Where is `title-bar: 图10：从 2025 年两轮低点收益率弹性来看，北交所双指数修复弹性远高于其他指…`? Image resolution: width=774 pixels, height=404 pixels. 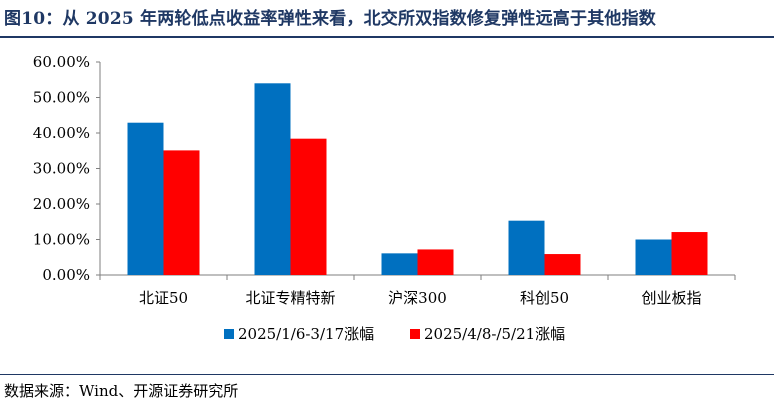
title-bar: 图10：从 2025 年两轮低点收益率弹性来看，北交所双指数修复弹性远高于其他指… is located at coordinates (387, 19).